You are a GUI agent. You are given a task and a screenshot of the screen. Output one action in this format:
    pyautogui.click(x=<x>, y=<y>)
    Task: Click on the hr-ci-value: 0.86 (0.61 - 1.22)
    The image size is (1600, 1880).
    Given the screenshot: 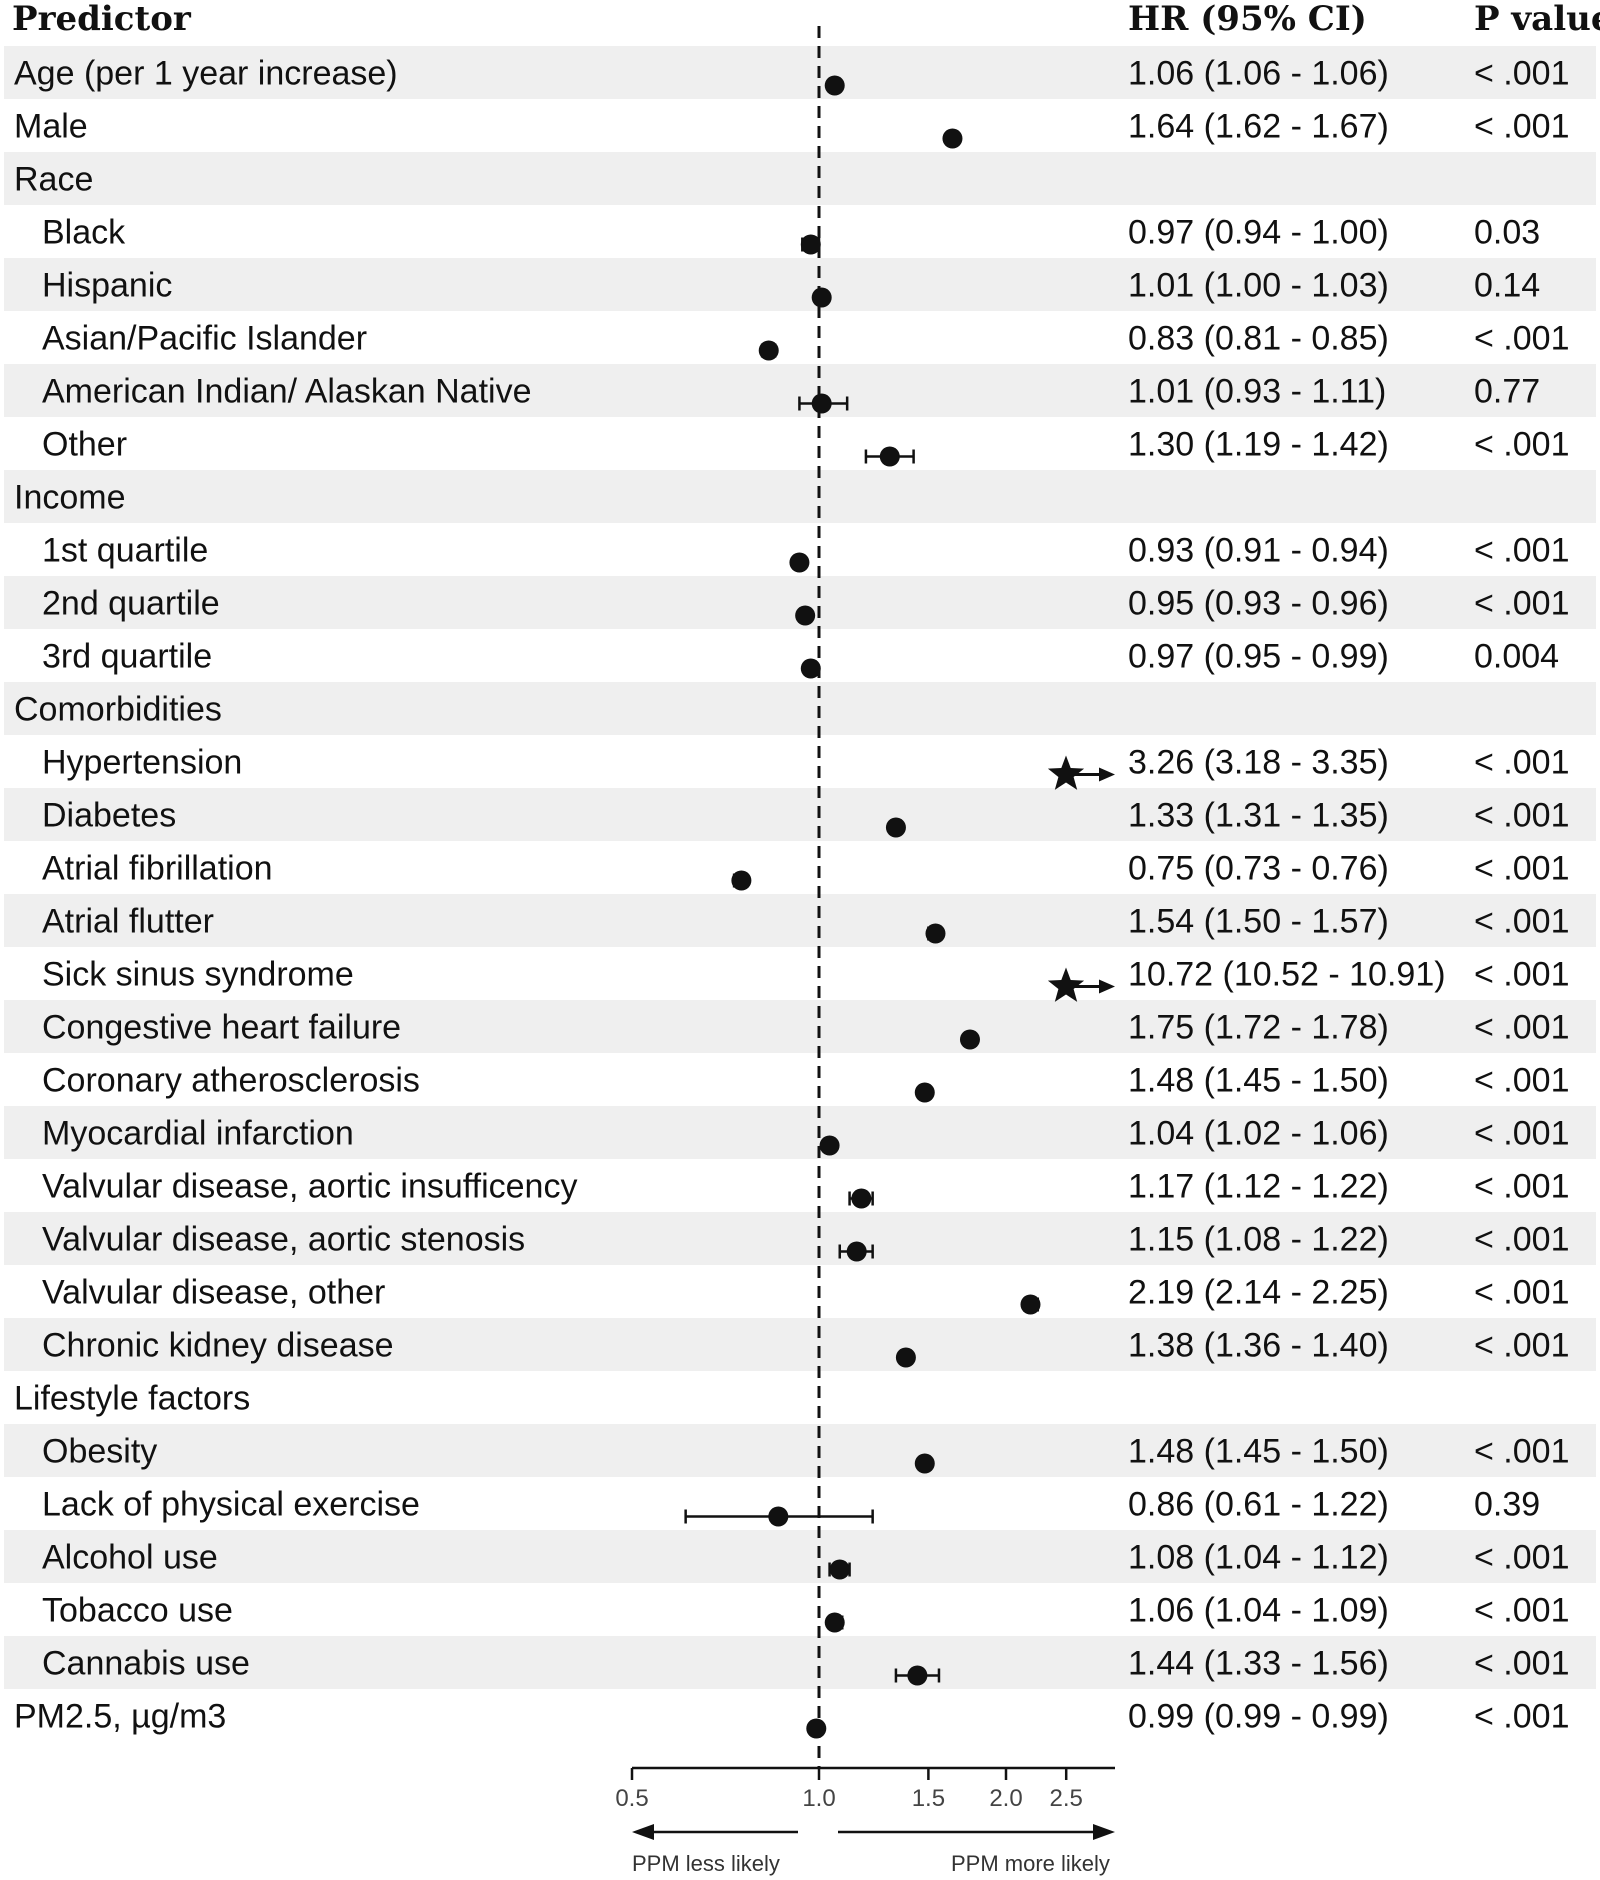 What is the action you would take?
    pyautogui.click(x=1258, y=1505)
    